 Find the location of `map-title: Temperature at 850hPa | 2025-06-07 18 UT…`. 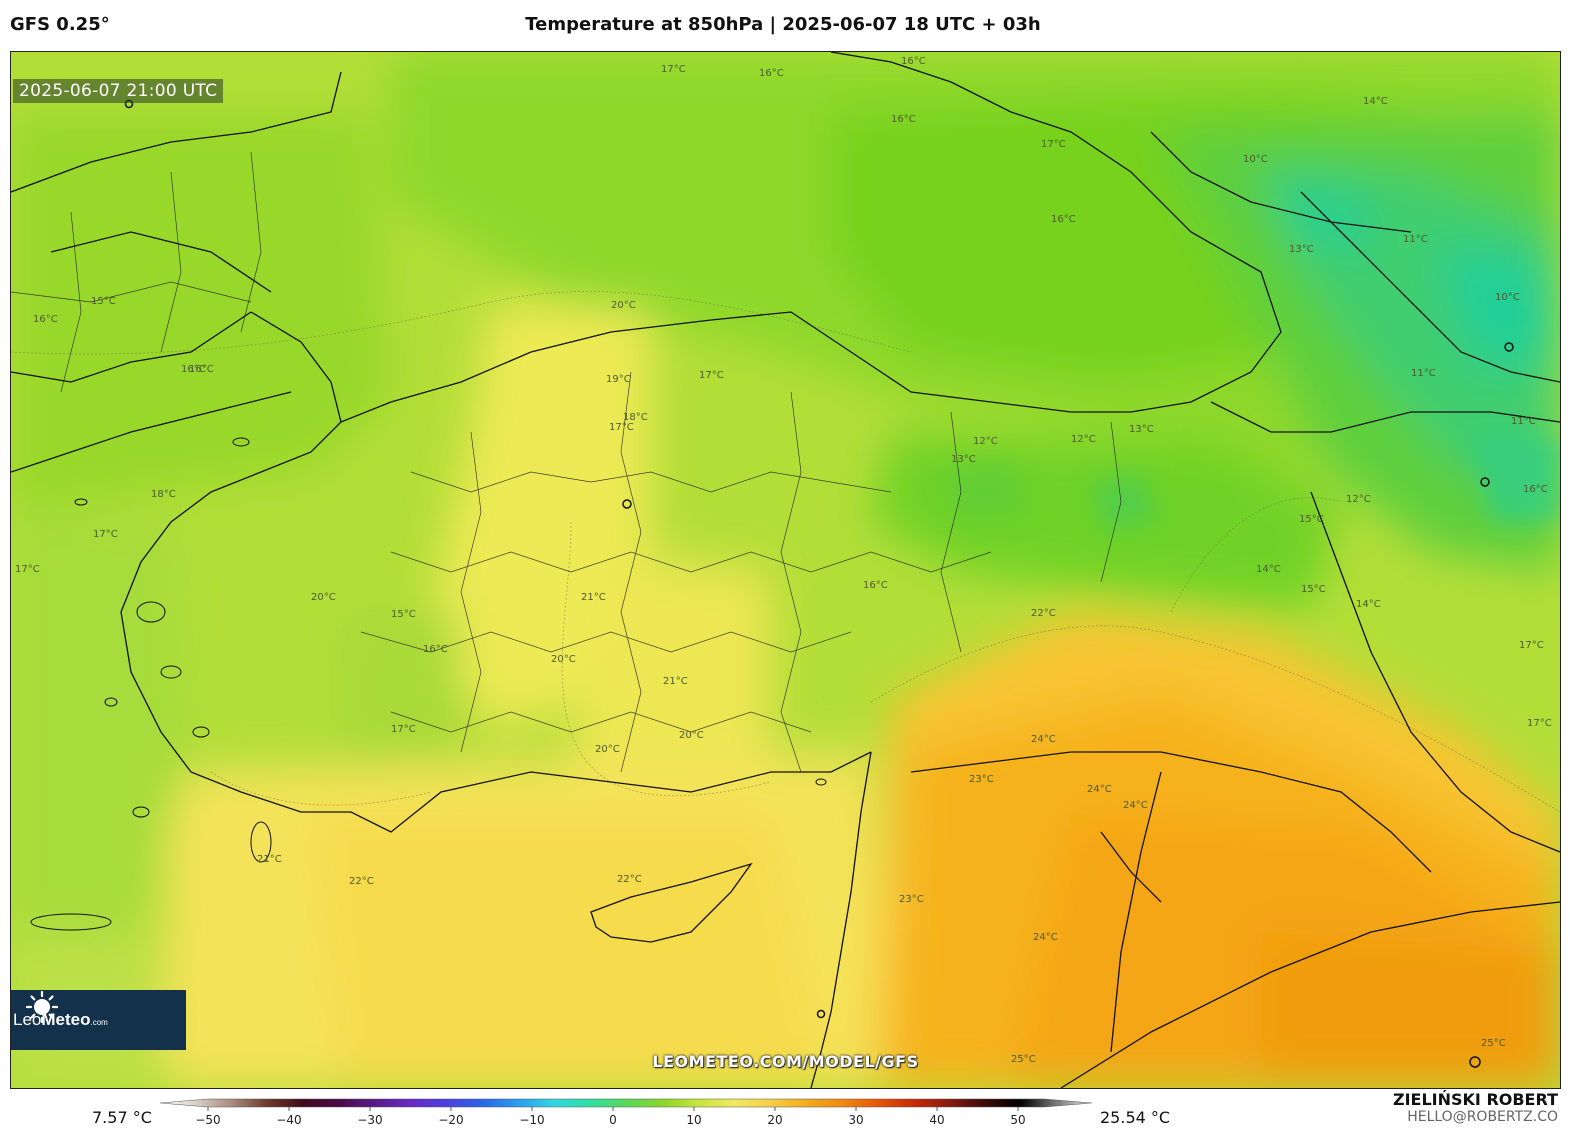

map-title: Temperature at 850hPa | 2025-06-07 18 UT… is located at coordinates (783, 24).